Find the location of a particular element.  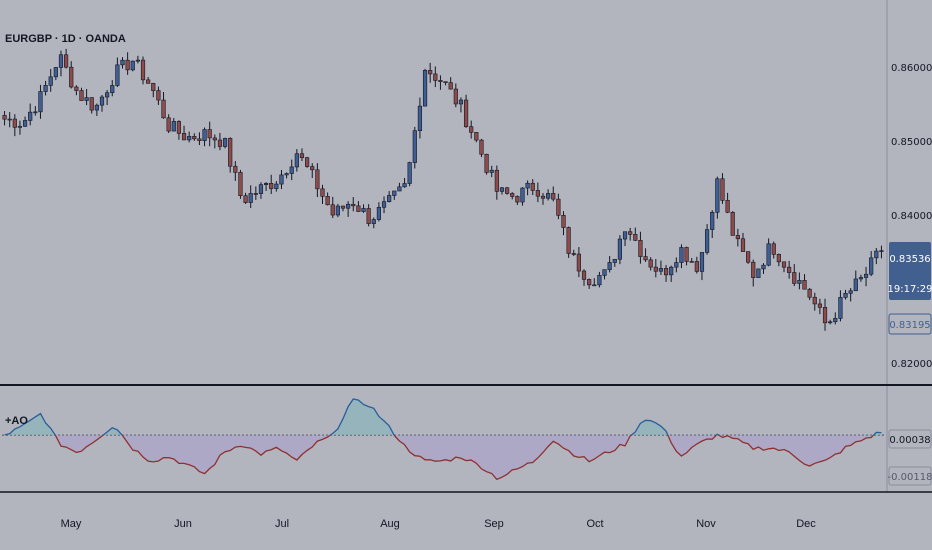

awesome-oscillator-series is located at coordinates (443, 439).